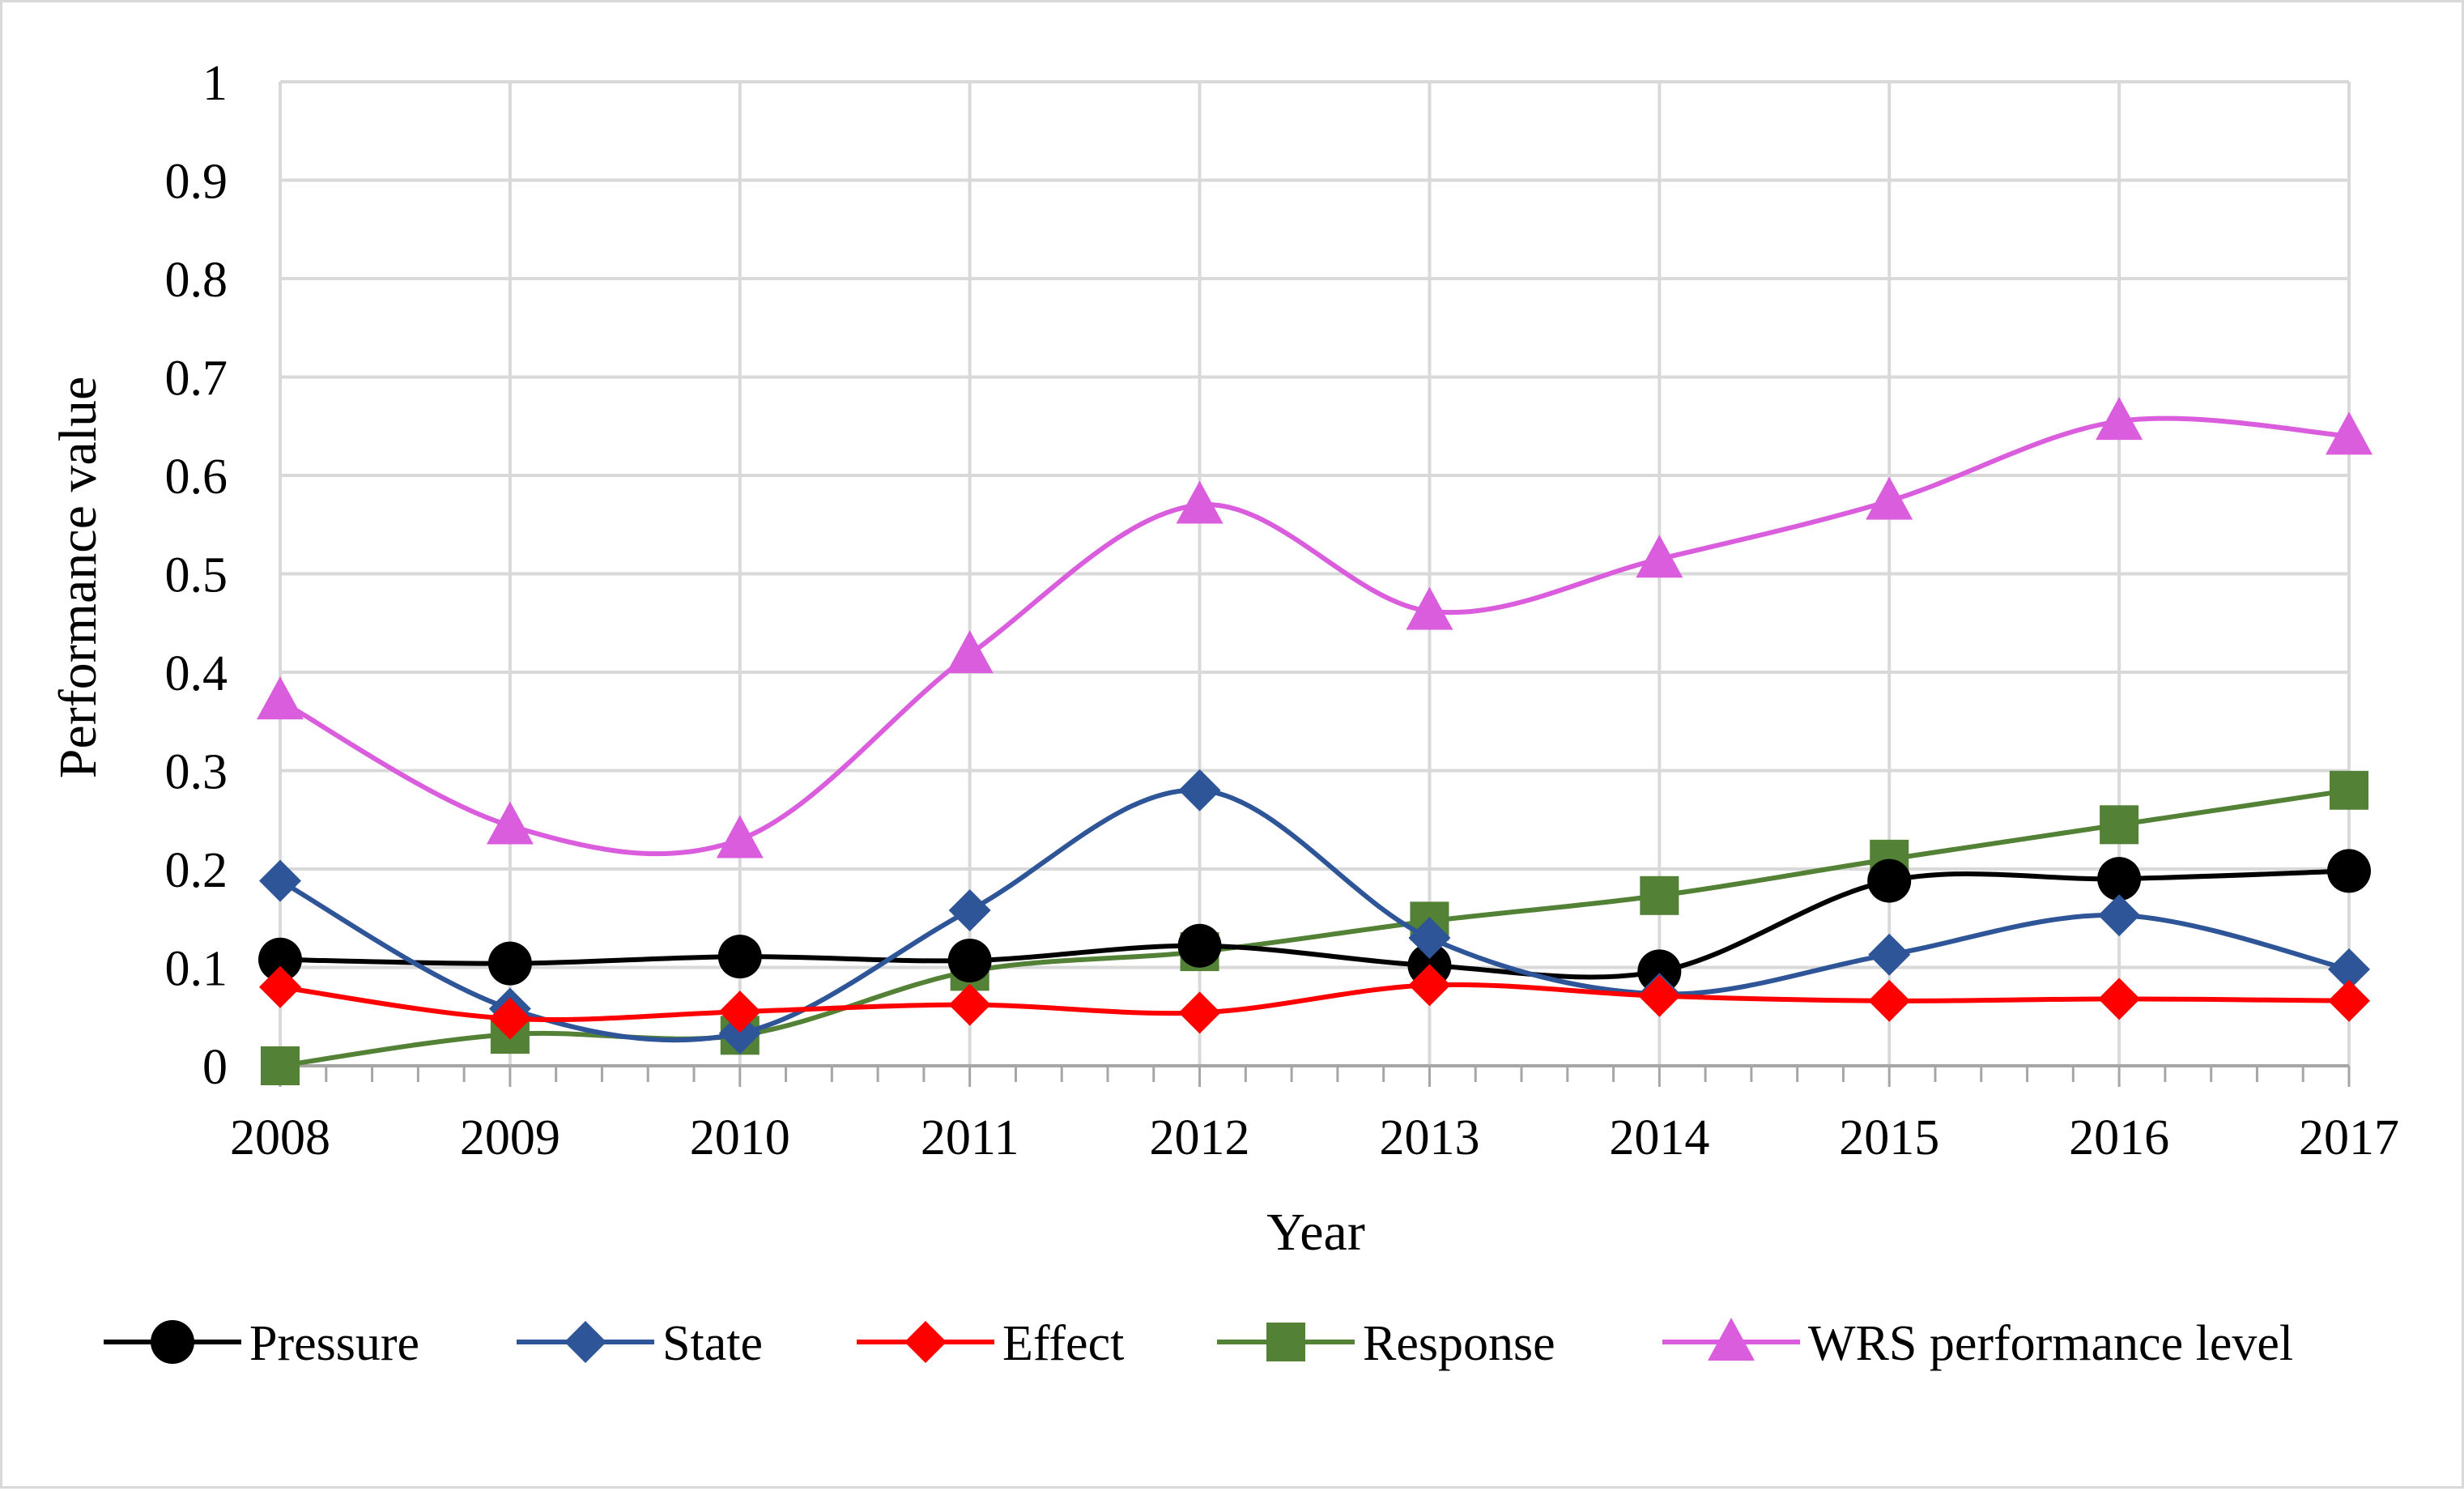 This screenshot has height=1491, width=2464. What do you see at coordinates (334, 1344) in the screenshot?
I see `legend-label: Pressure` at bounding box center [334, 1344].